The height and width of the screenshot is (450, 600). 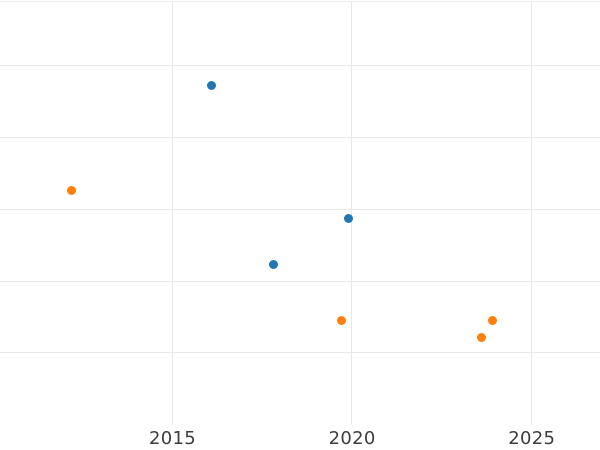 What do you see at coordinates (172, 438) in the screenshot?
I see `x-tick-label: 2015` at bounding box center [172, 438].